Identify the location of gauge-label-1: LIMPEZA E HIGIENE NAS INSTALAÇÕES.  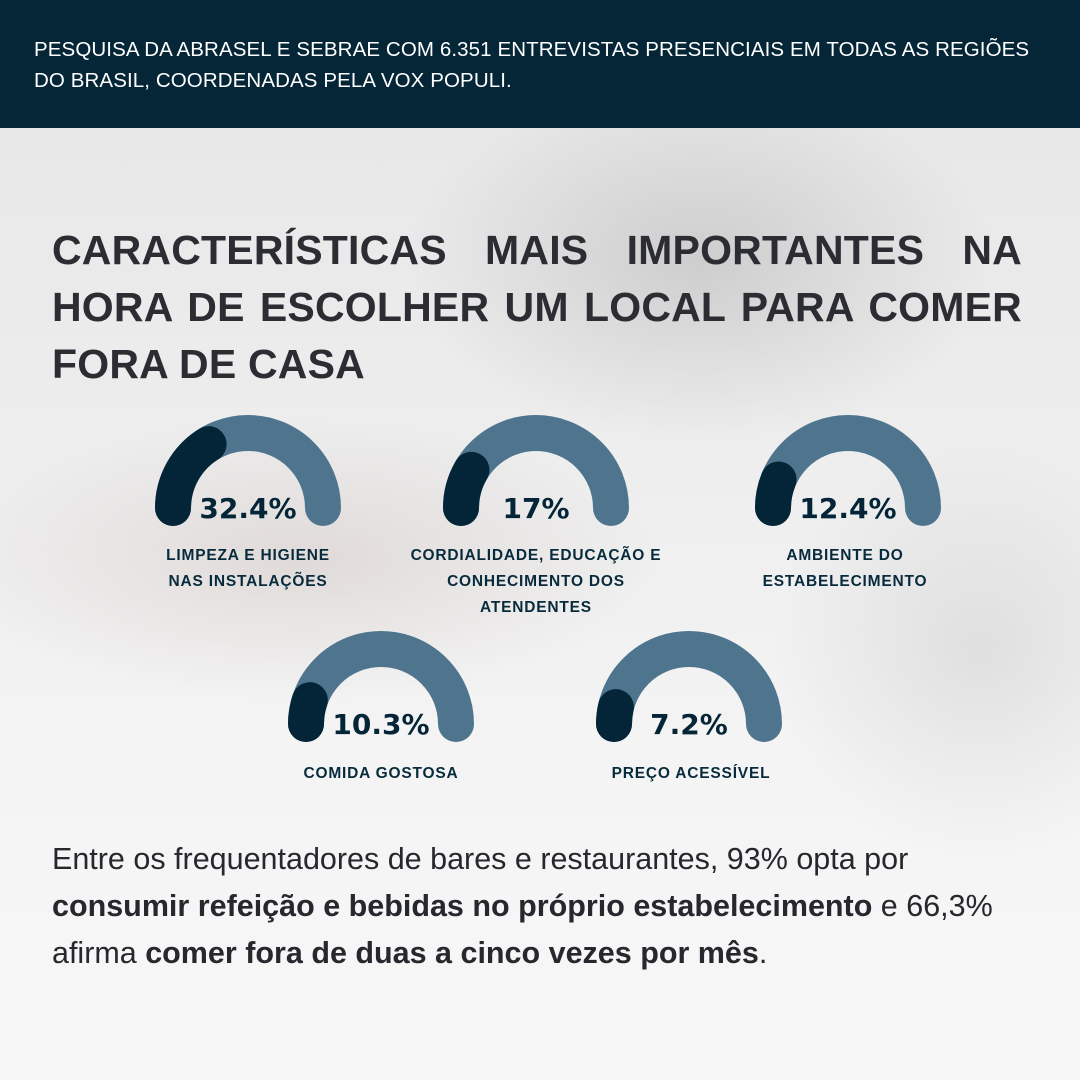
(248, 568).